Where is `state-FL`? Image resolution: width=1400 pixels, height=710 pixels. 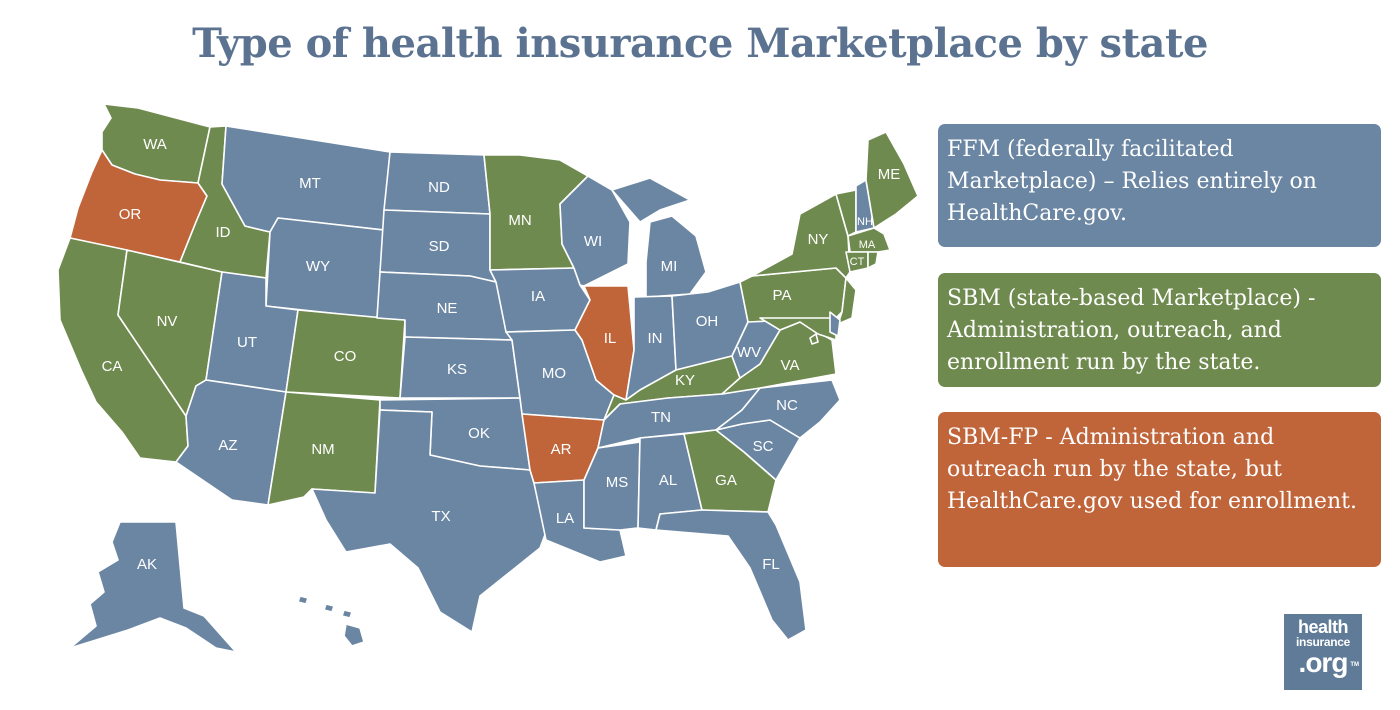
state-FL is located at coordinates (731, 575).